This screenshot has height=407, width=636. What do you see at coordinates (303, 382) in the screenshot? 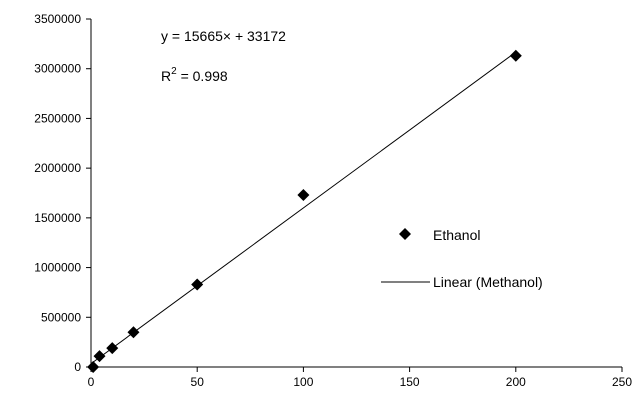
I see `x-tick-label: 100` at bounding box center [303, 382].